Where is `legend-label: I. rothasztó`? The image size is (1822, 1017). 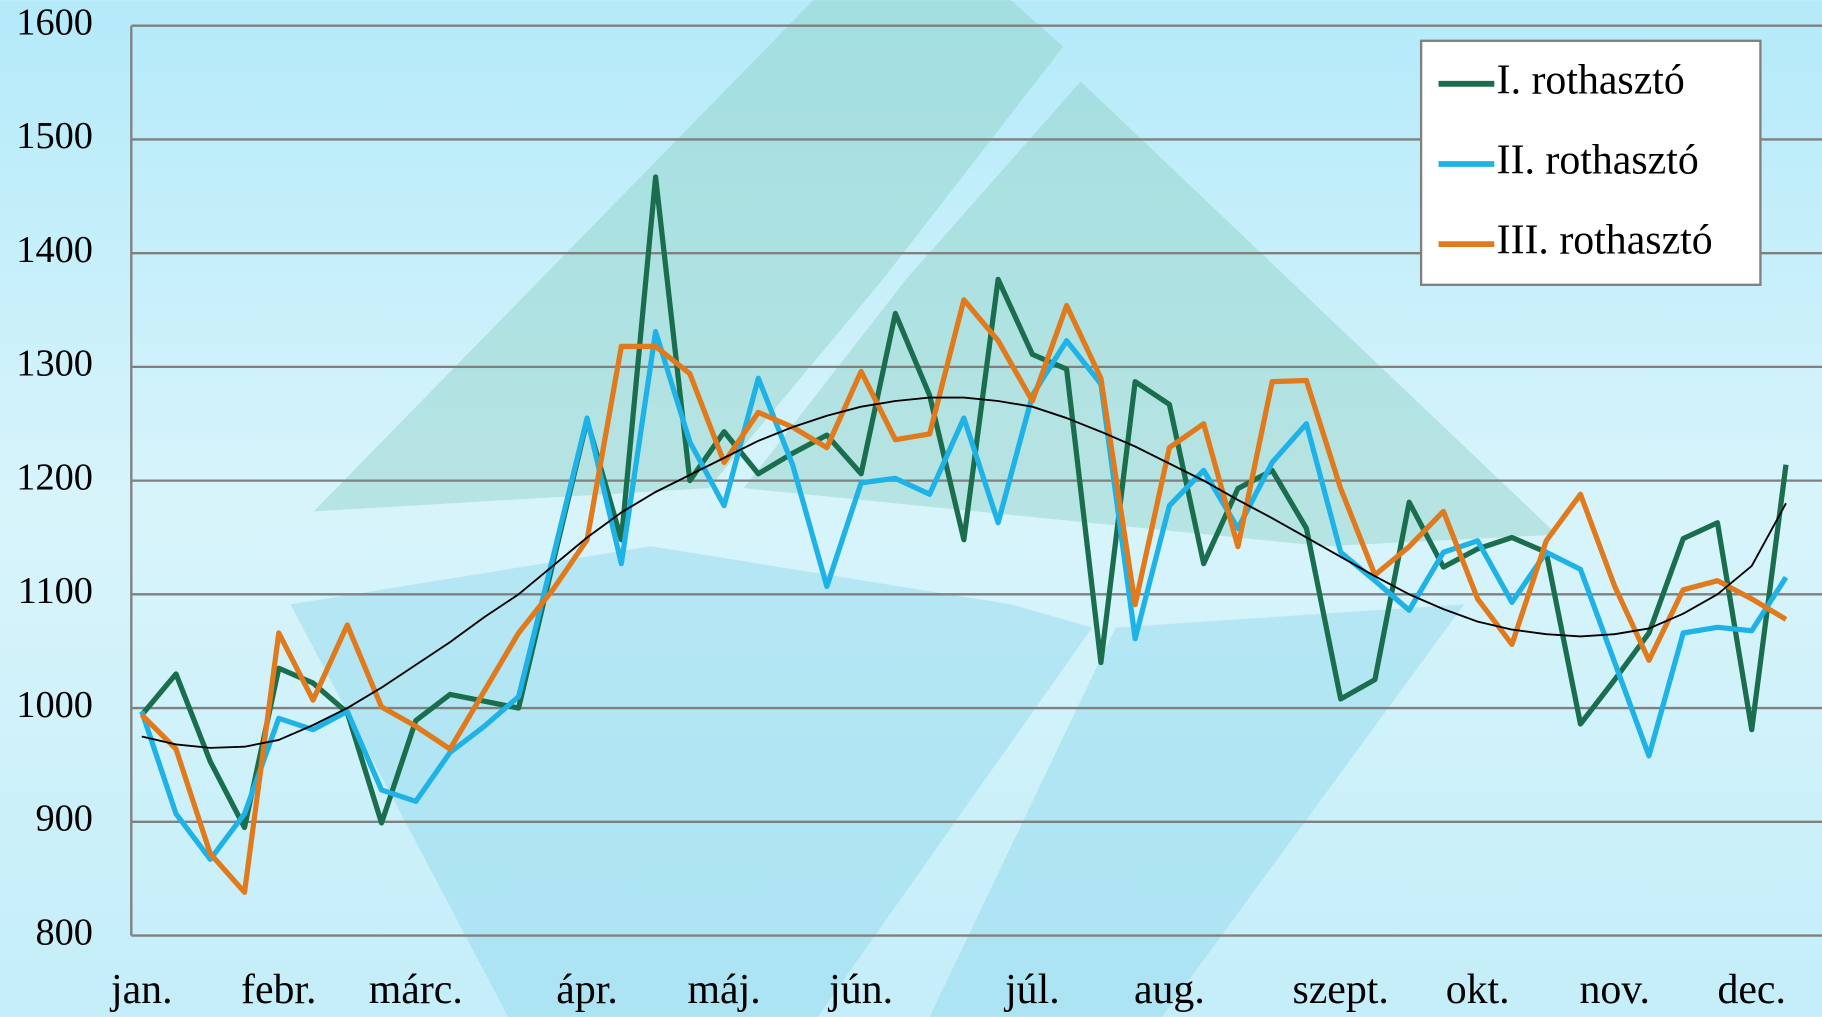
legend-label: I. rothasztó is located at coordinates (1591, 80).